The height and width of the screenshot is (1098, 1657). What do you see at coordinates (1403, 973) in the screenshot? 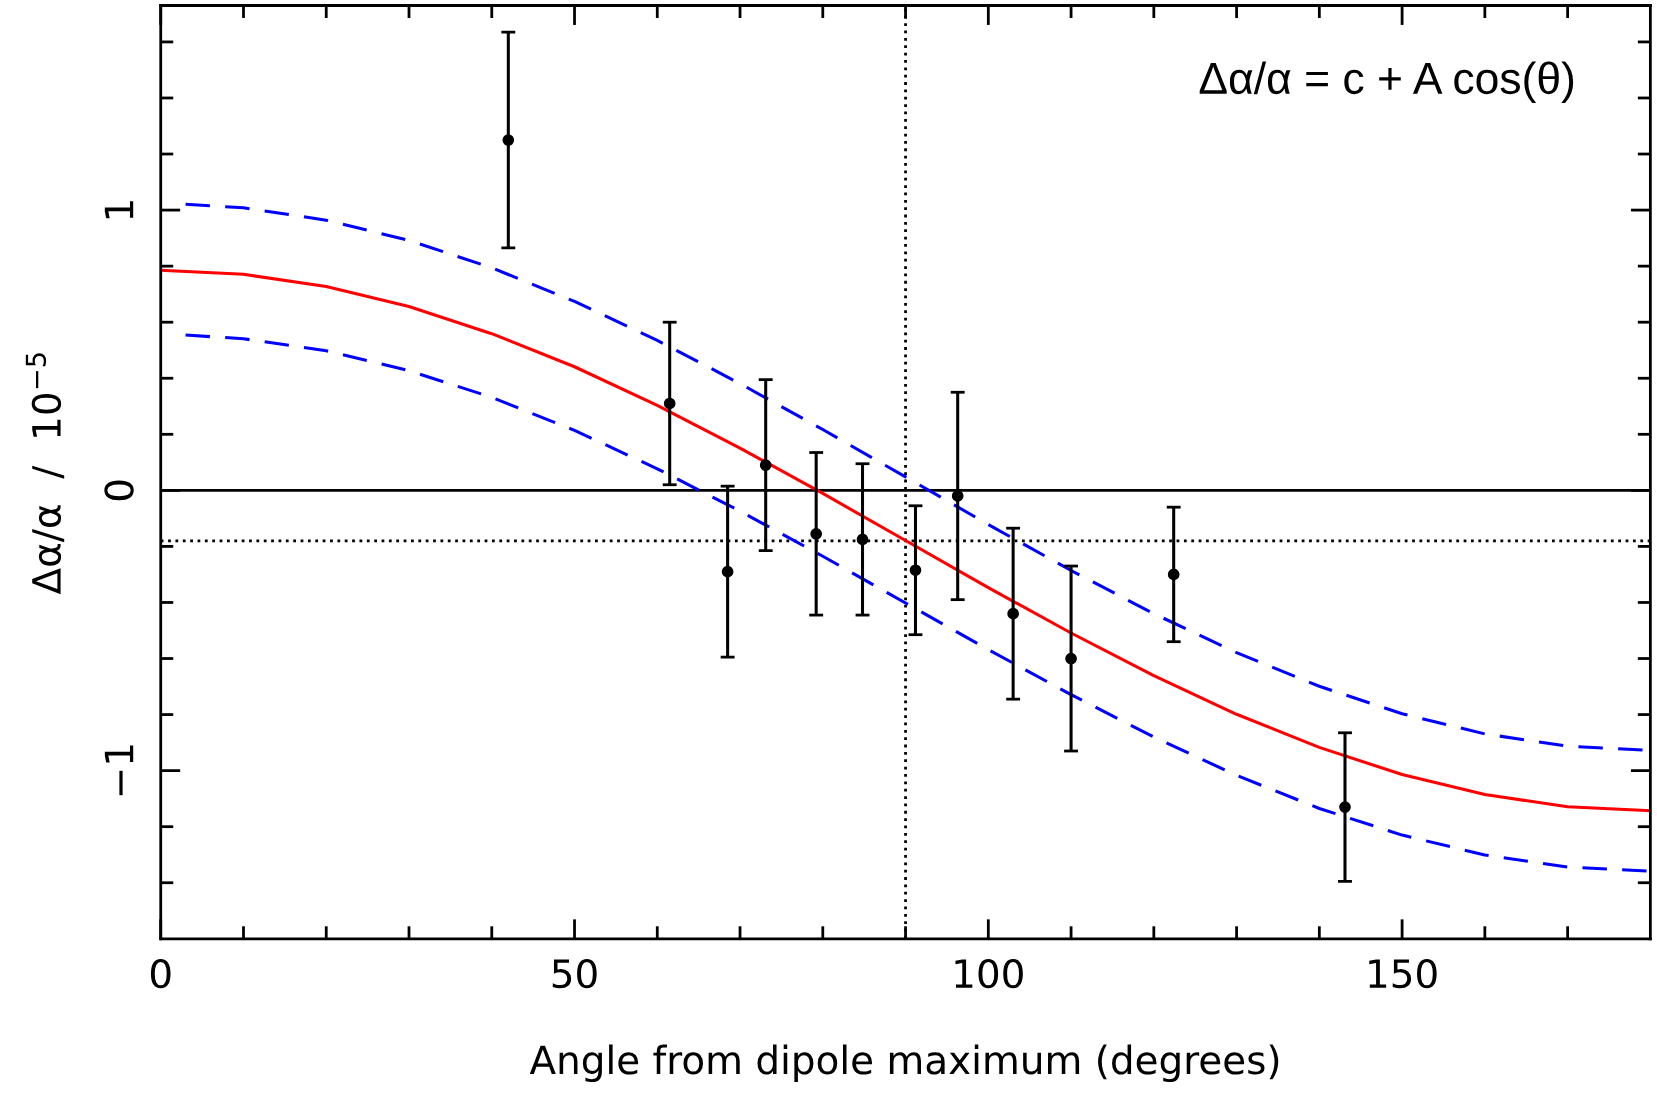
I see `x-tick-label: 150` at bounding box center [1403, 973].